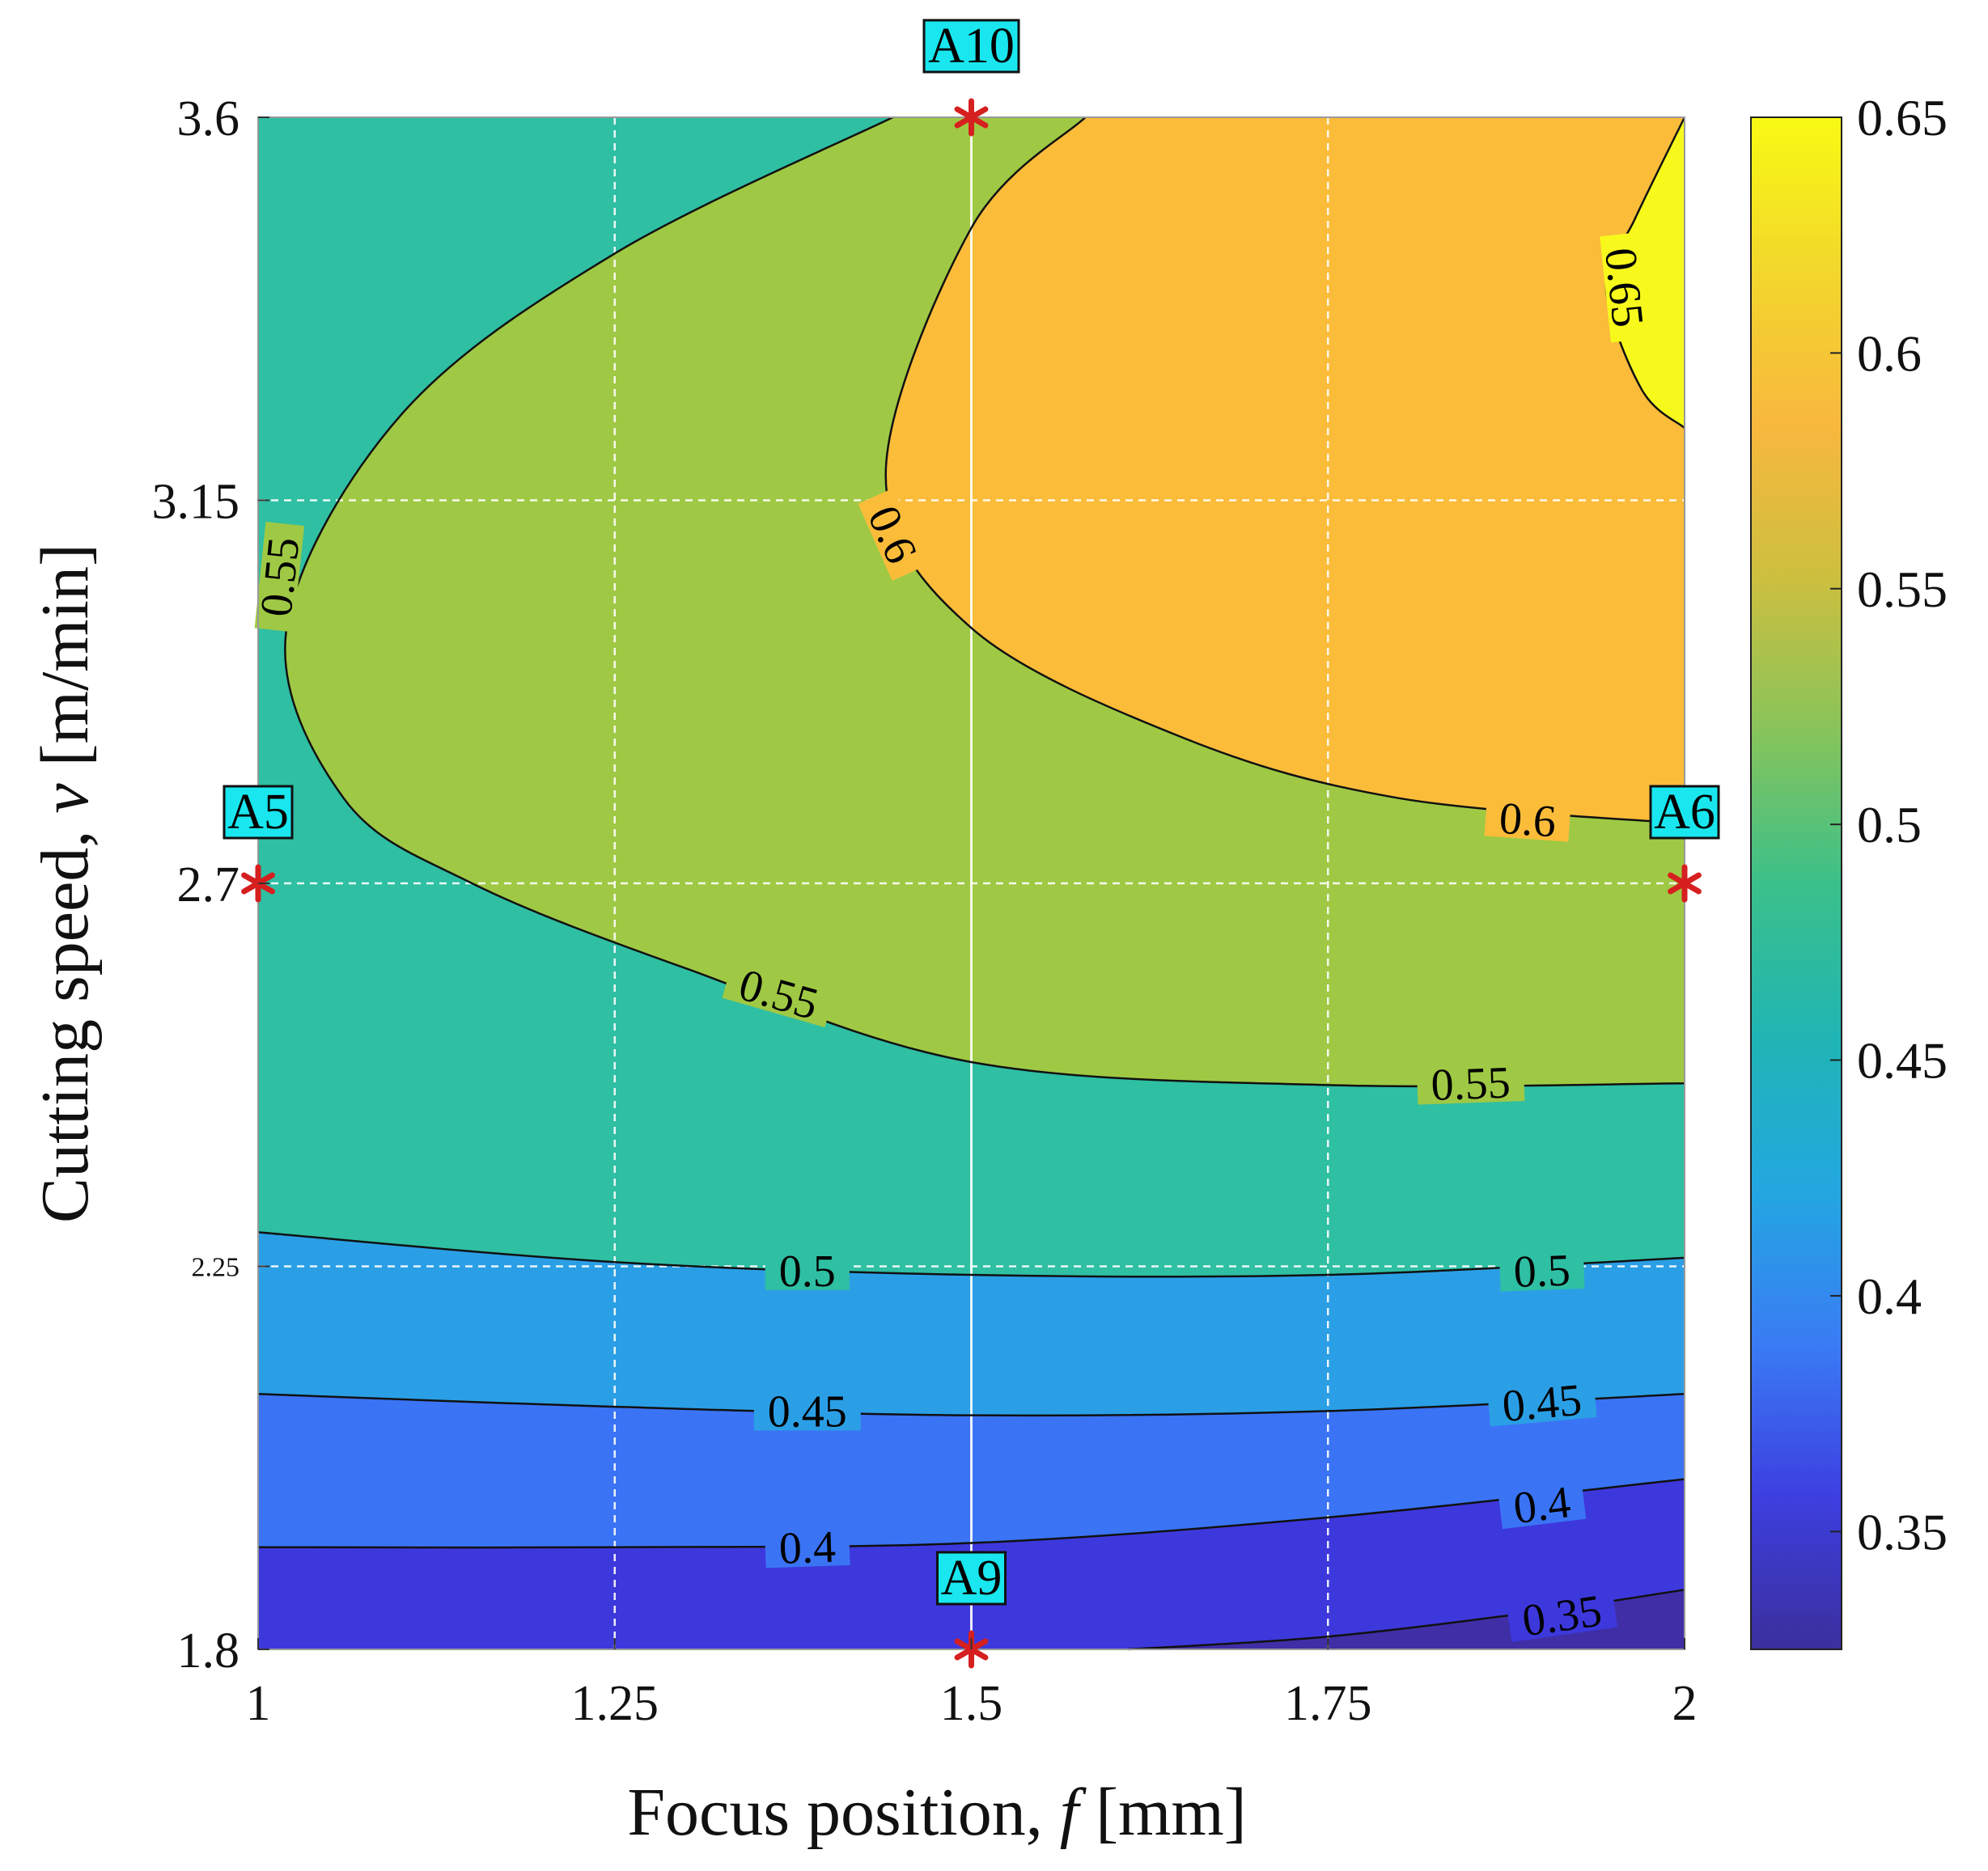 Image resolution: width=1988 pixels, height=1871 pixels. I want to click on y-axis-ticks: 1.8 2.25 2.7 3.15 3.6, so click(210, 884).